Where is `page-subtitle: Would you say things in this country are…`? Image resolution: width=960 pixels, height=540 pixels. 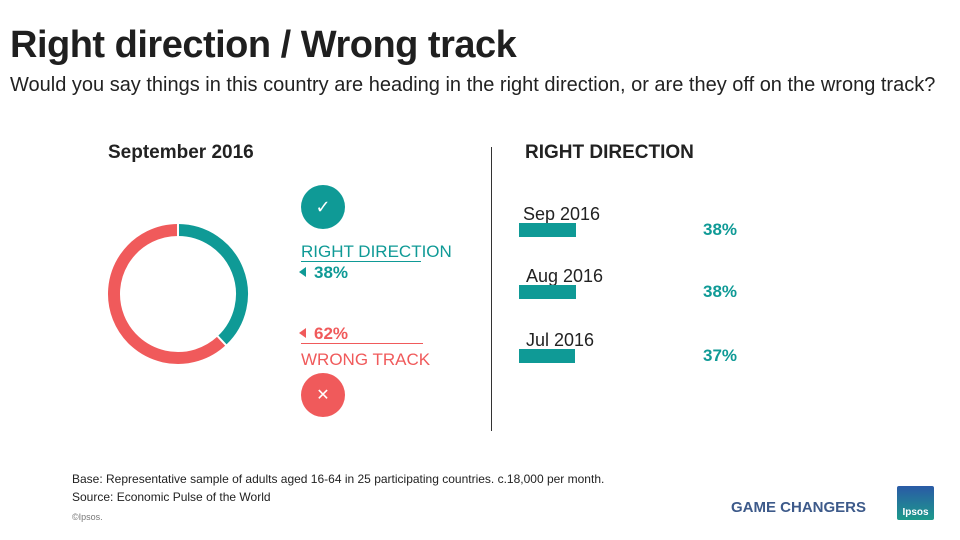
page-subtitle: Would you say things in this country are… is located at coordinates (473, 85).